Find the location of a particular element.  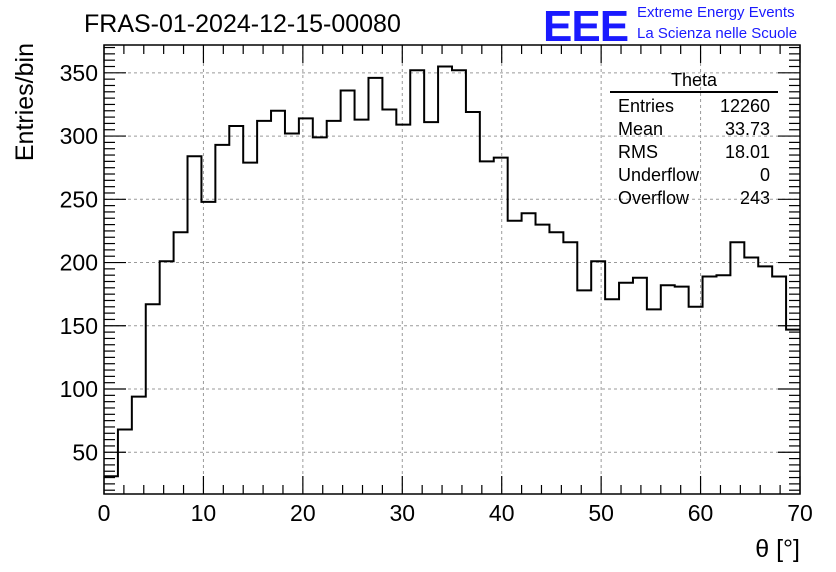

x-tick-label: 20 is located at coordinates (303, 513).